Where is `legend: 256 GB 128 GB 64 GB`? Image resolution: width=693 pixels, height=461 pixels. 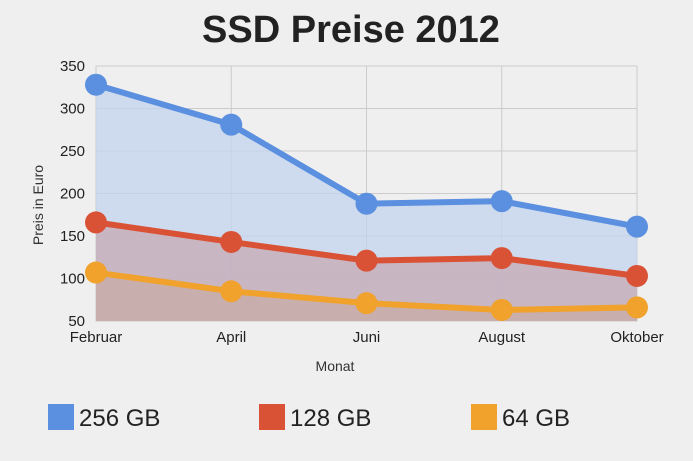 legend: 256 GB 128 GB 64 GB is located at coordinates (309, 418).